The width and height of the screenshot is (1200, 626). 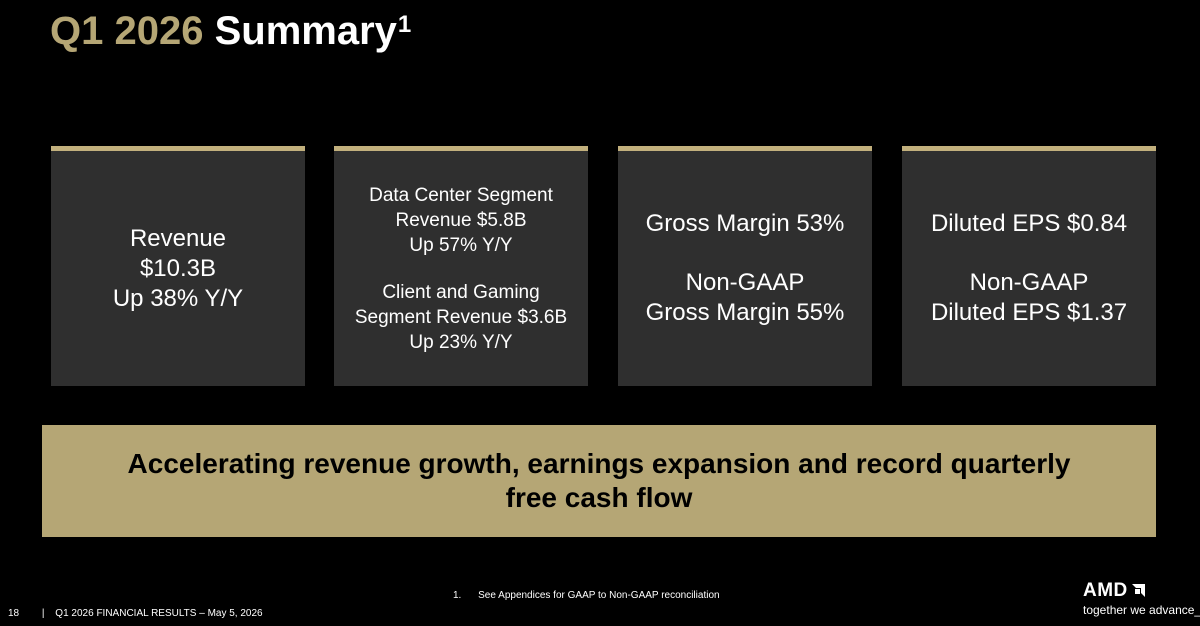 I want to click on client-gaming-growth: Up 23% Y/Y, so click(x=461, y=342).